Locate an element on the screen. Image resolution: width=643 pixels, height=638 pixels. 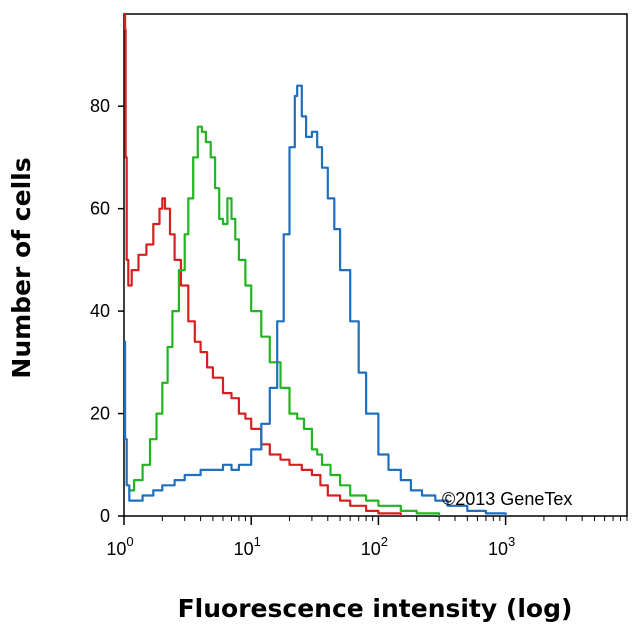
y-tick-label: 80 is located at coordinates (100, 106).